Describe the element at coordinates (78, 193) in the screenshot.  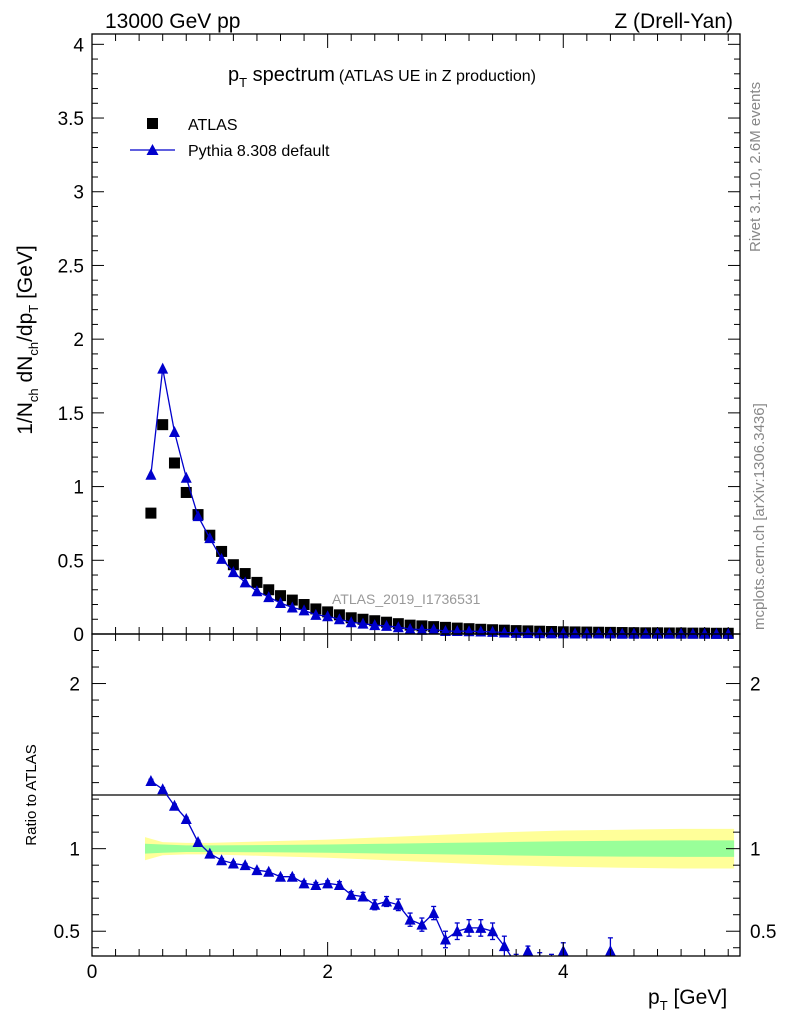
I see `main-ytick-label: 3` at that location.